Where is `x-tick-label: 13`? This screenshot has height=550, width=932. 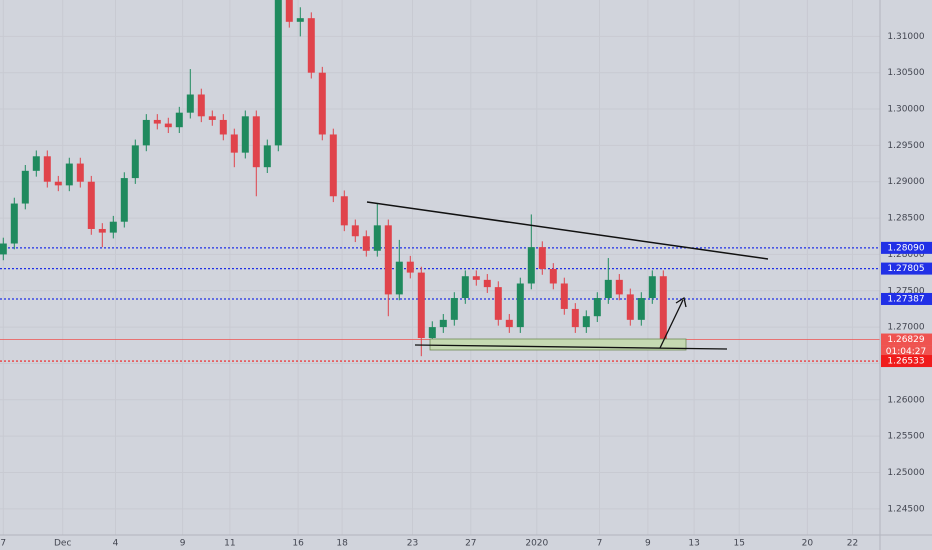 x-tick-label: 13 is located at coordinates (693, 544).